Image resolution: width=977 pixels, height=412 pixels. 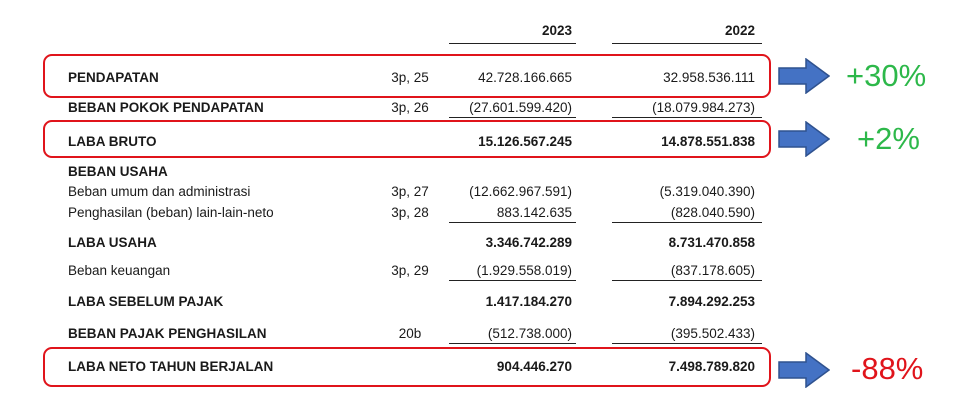 I want to click on pendapatan-change-label: +30%, so click(x=886, y=75).